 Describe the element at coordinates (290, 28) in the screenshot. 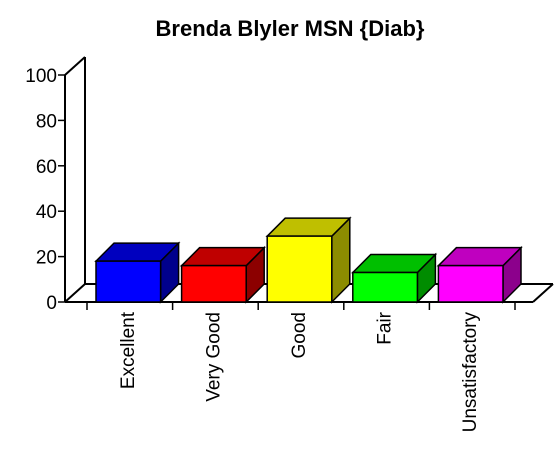

I see `chart-title: Brenda Blyler MSN {Diab}` at that location.